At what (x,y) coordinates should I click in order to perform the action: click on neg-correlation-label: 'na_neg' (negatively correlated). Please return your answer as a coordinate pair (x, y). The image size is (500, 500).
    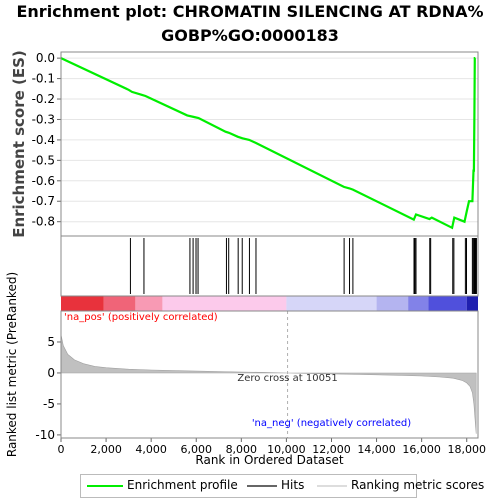
    Looking at the image, I should click on (331, 423).